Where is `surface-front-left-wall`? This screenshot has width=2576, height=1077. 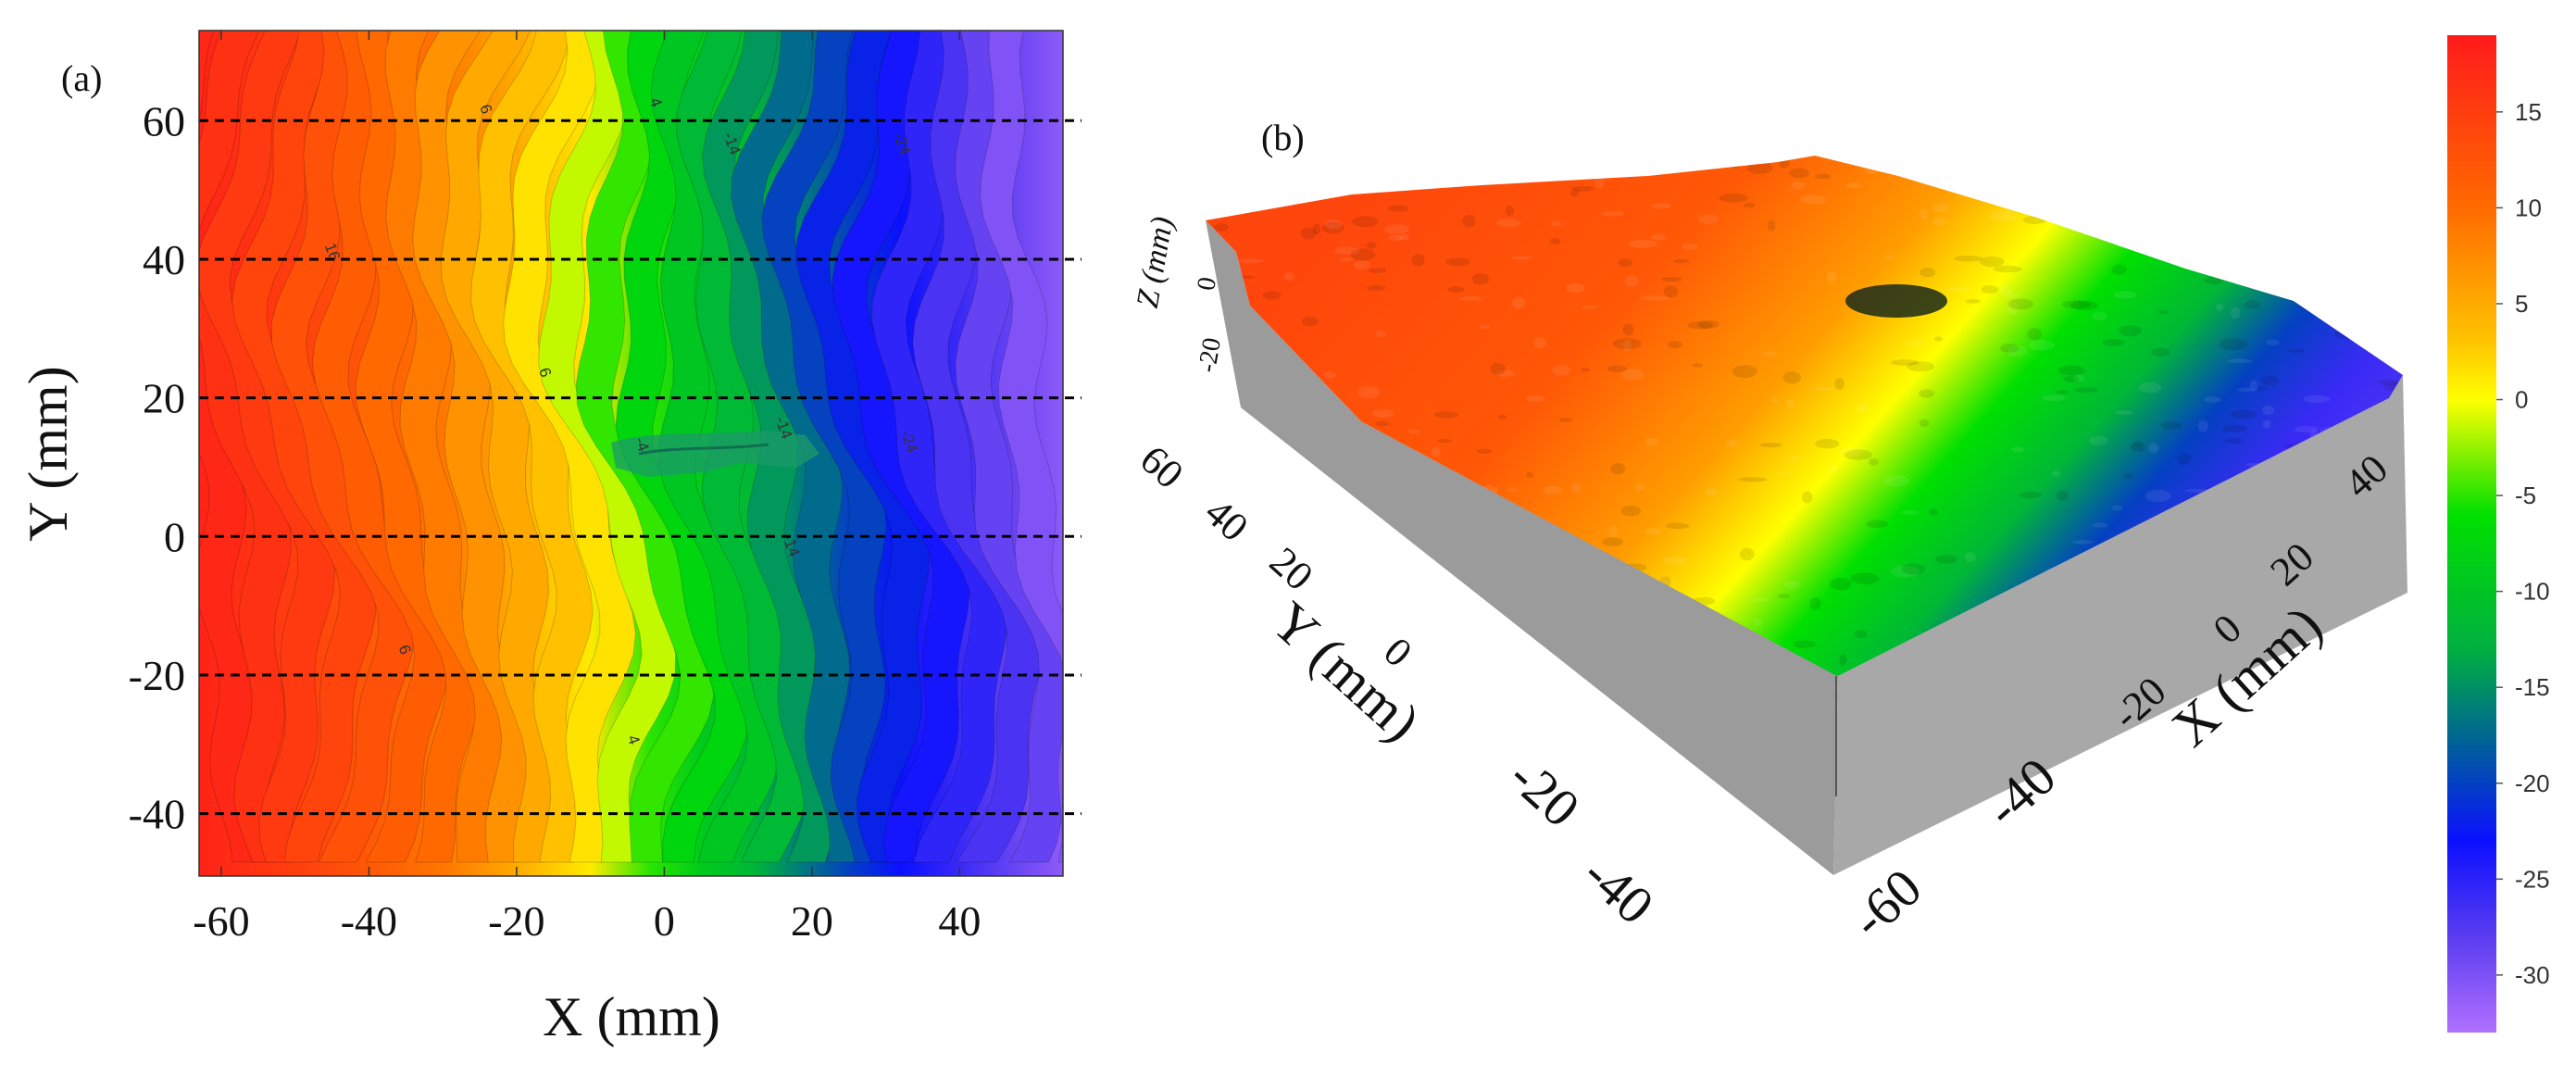 surface-front-left-wall is located at coordinates (1522, 547).